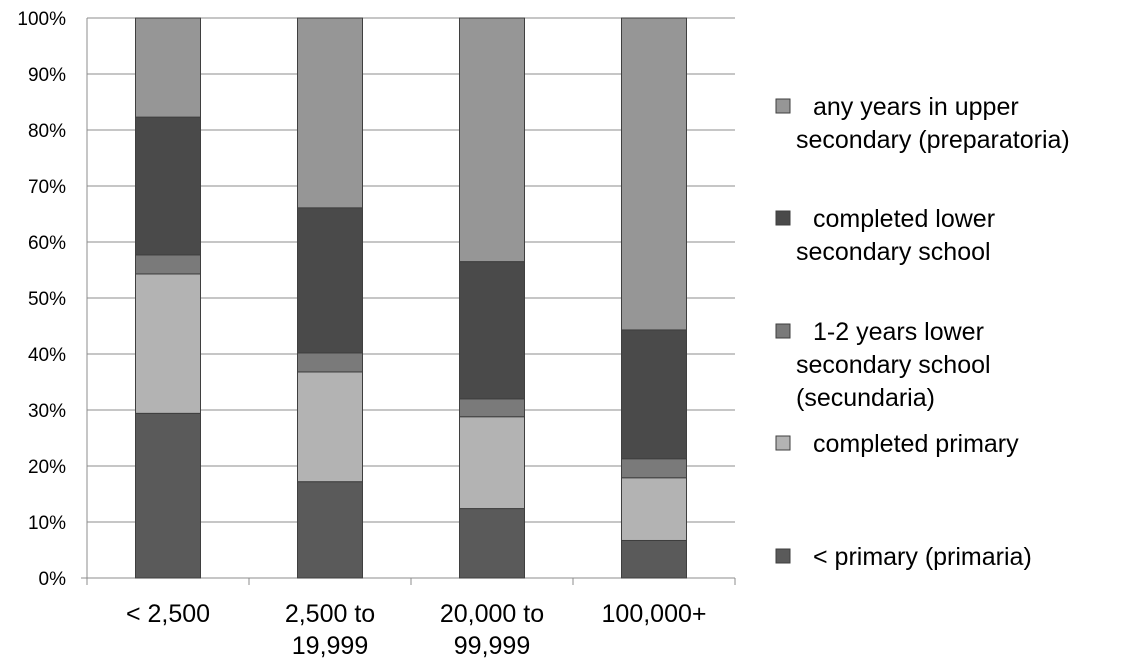 The width and height of the screenshot is (1125, 665). I want to click on y-tick-label: 30%, so click(47, 411).